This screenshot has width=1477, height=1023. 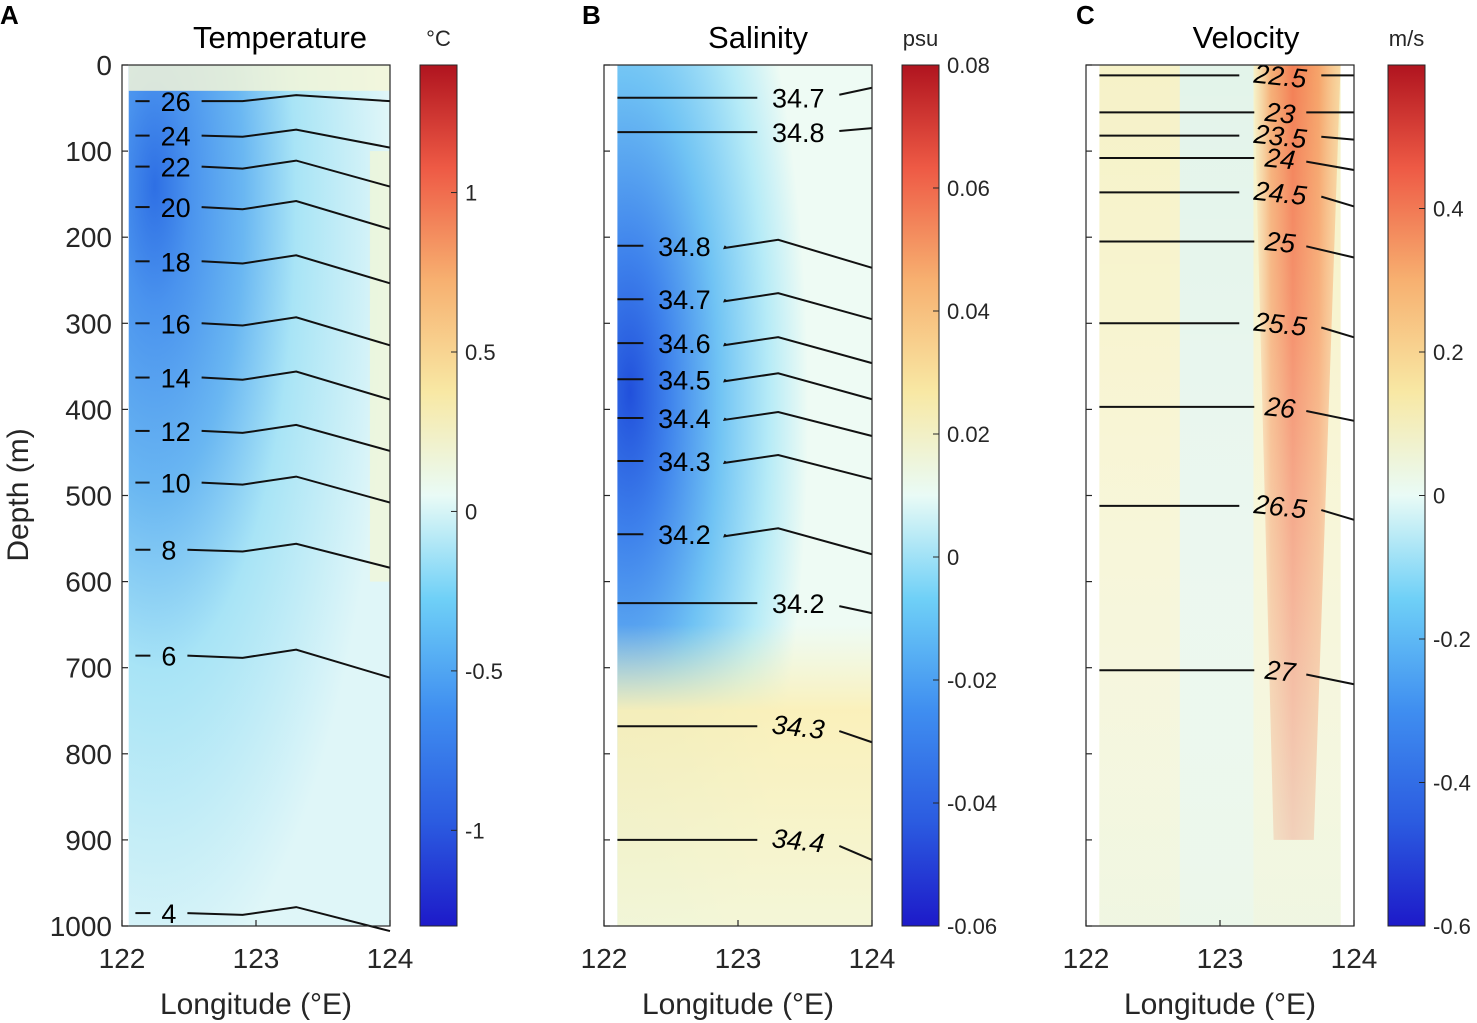 I want to click on y-tick-label: 200, so click(x=88, y=237).